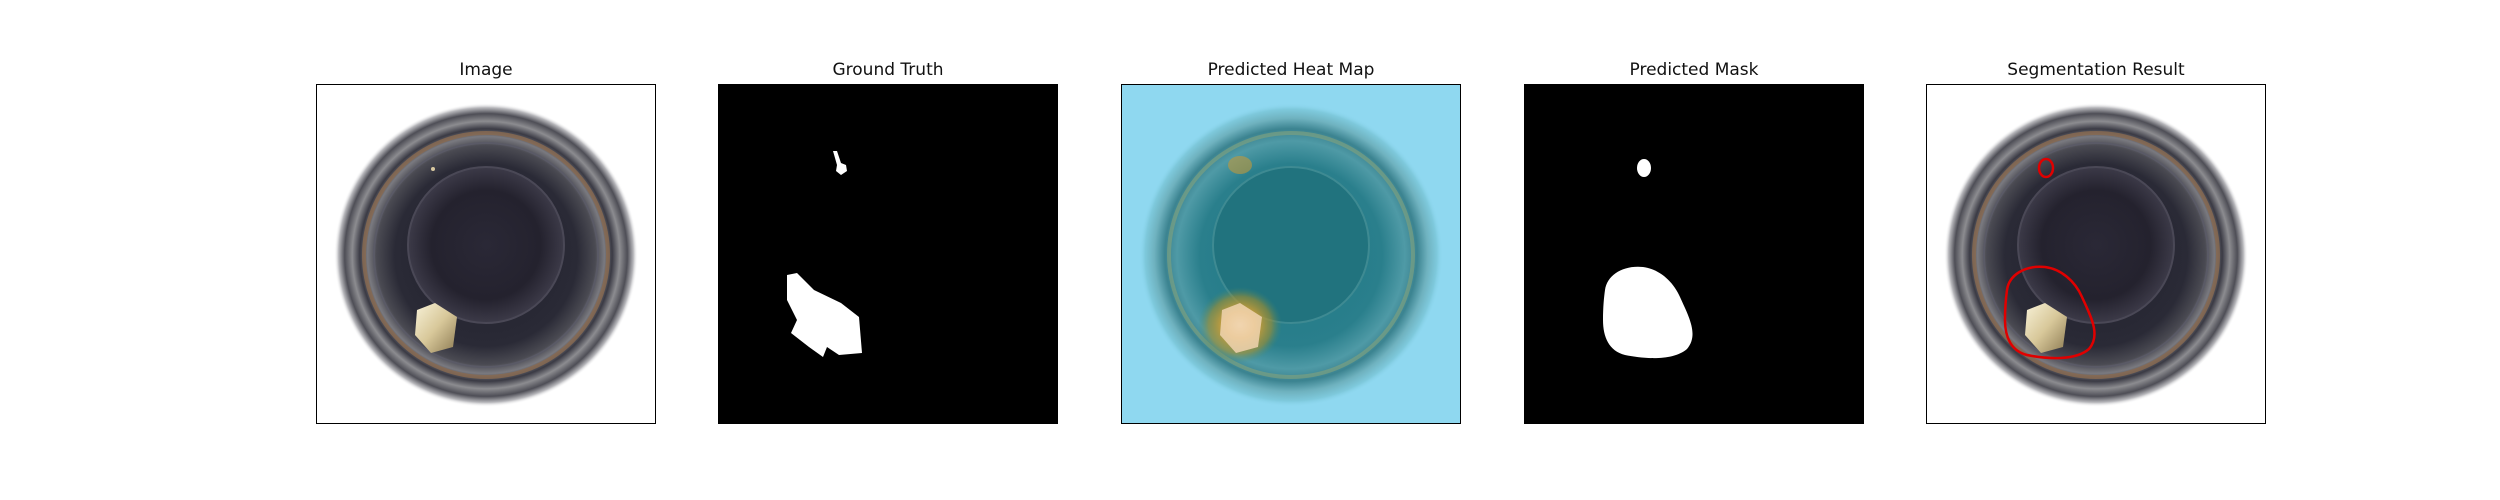 This screenshot has height=500, width=2500. I want to click on heat-copper-ring, so click(1291, 255).